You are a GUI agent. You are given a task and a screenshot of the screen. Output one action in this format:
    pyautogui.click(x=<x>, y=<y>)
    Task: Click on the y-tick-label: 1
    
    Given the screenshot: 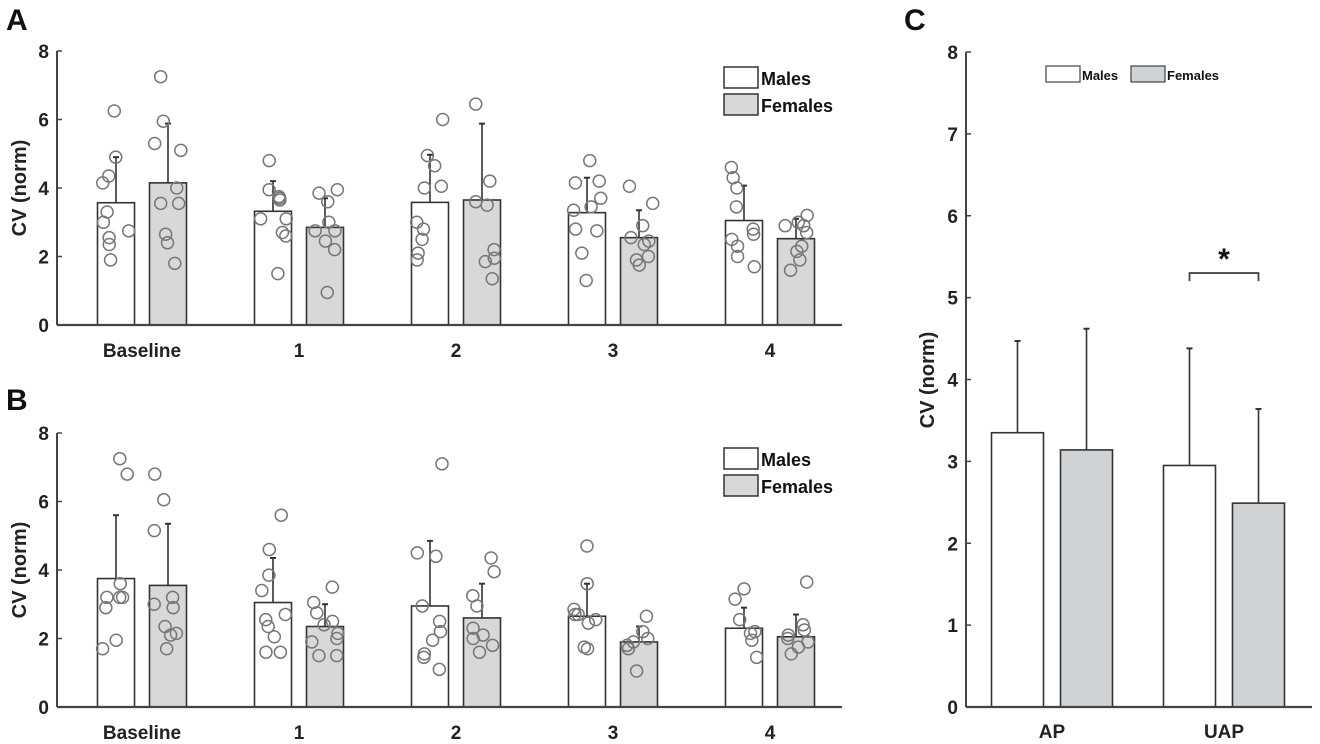 What is the action you would take?
    pyautogui.click(x=952, y=626)
    